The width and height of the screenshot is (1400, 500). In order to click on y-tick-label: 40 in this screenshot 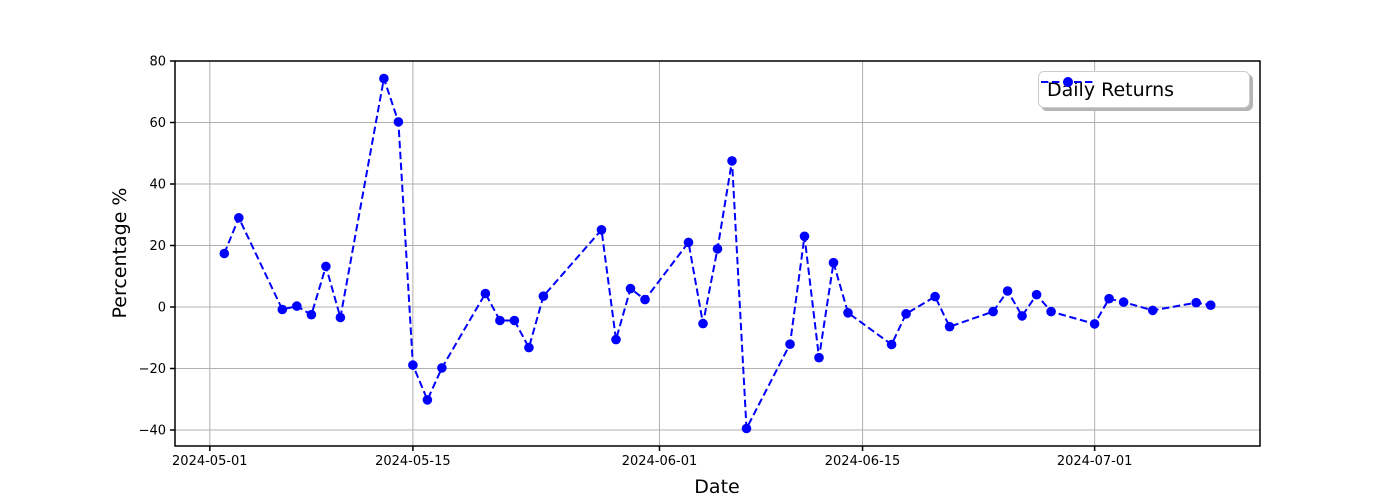, I will do `click(157, 185)`.